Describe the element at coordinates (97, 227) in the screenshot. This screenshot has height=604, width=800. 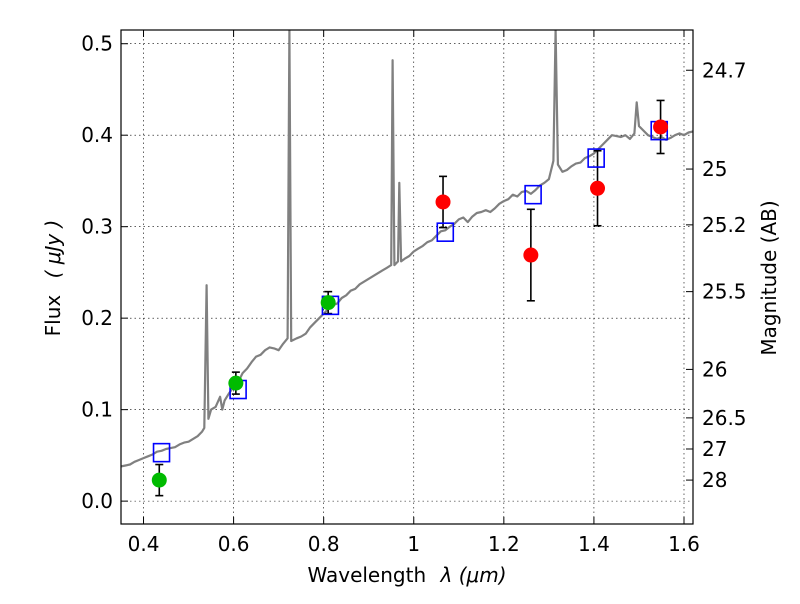
I see `y-tick-label-3: 0.3` at that location.